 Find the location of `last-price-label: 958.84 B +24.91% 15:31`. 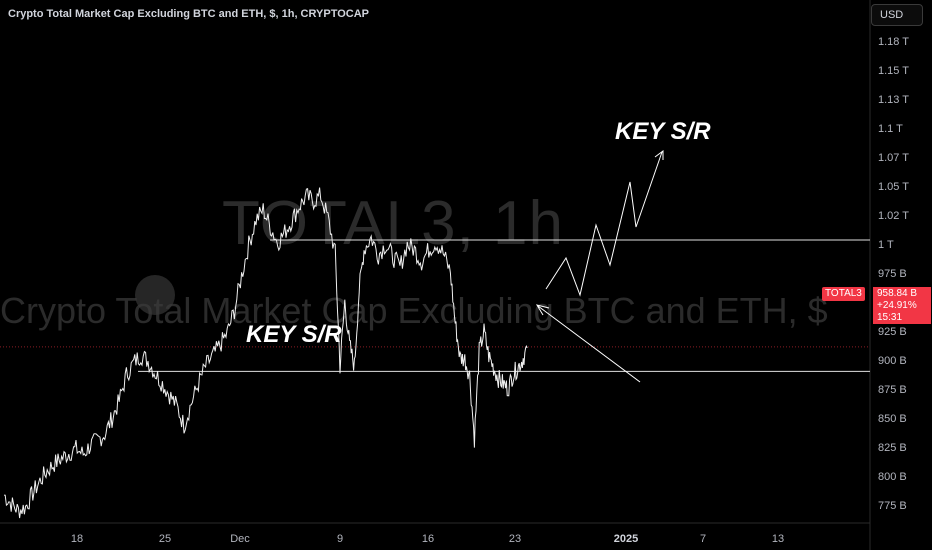

last-price-label: 958.84 B +24.91% 15:31 is located at coordinates (902, 305).